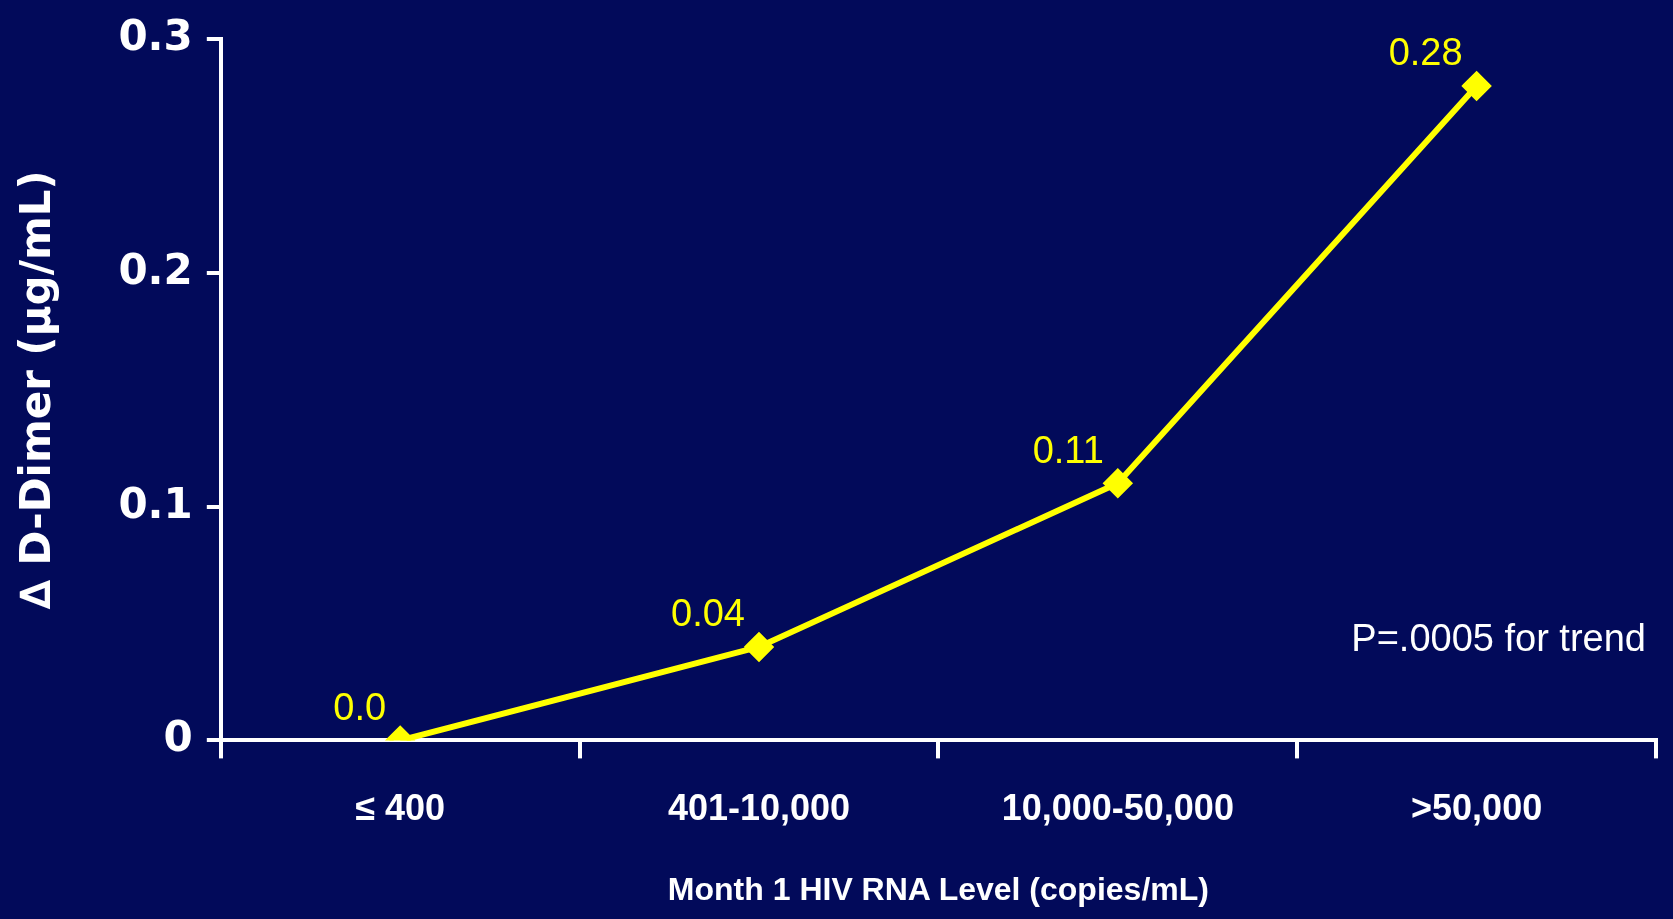 The image size is (1673, 919). What do you see at coordinates (178, 737) in the screenshot?
I see `y-tick-label: 0` at bounding box center [178, 737].